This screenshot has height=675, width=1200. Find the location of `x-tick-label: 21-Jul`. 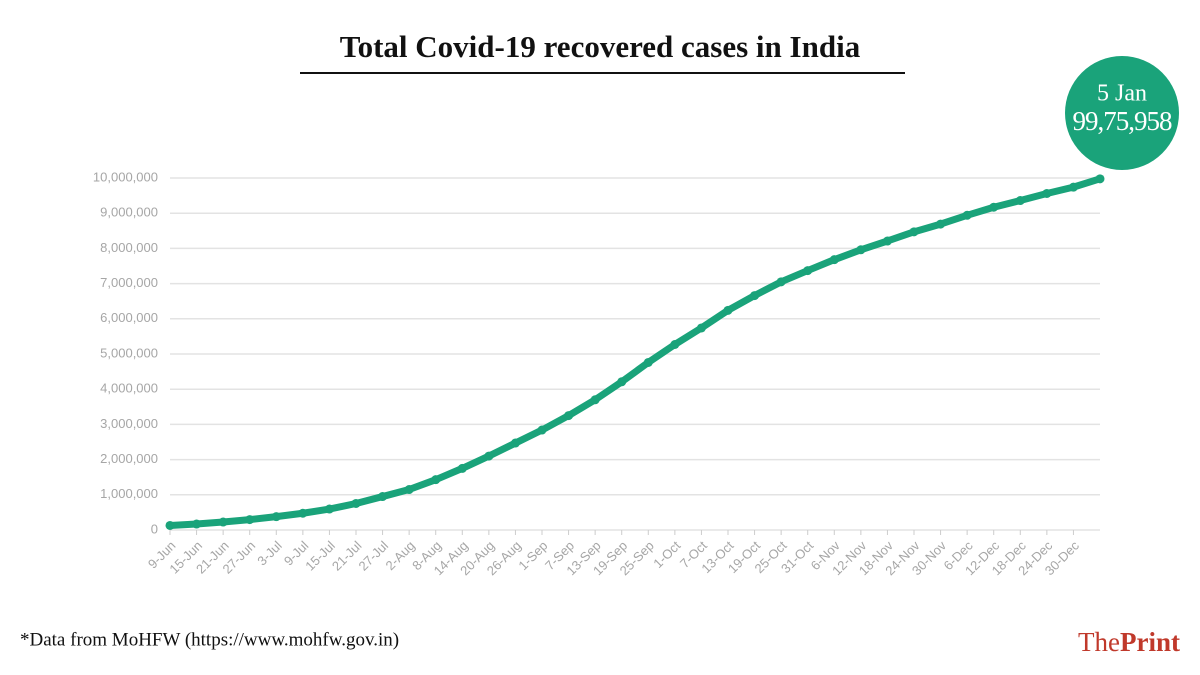

x-tick-label: 21-Jul is located at coordinates (347, 556).